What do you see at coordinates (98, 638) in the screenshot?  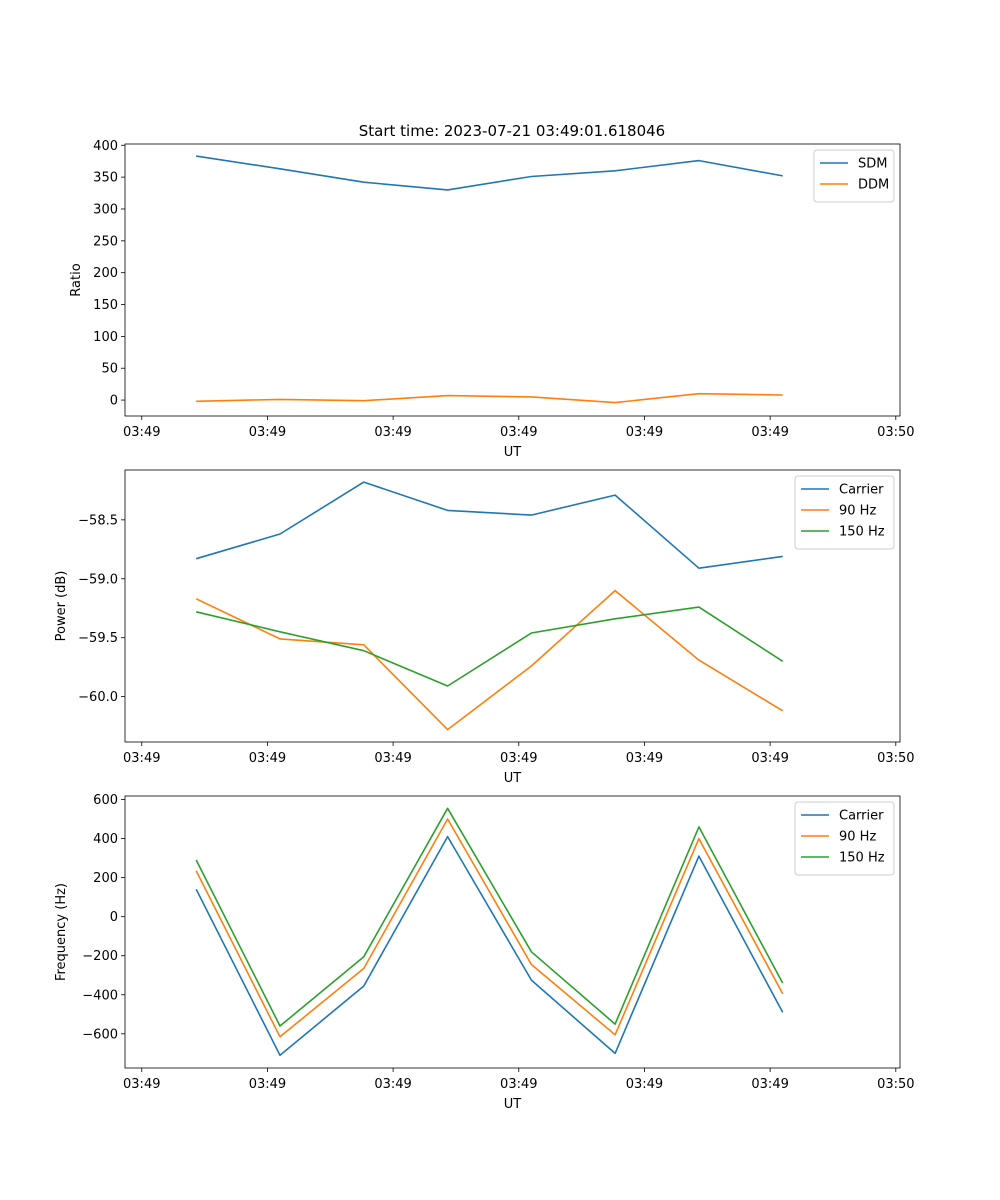 I see `y-tick-label: −59.5` at bounding box center [98, 638].